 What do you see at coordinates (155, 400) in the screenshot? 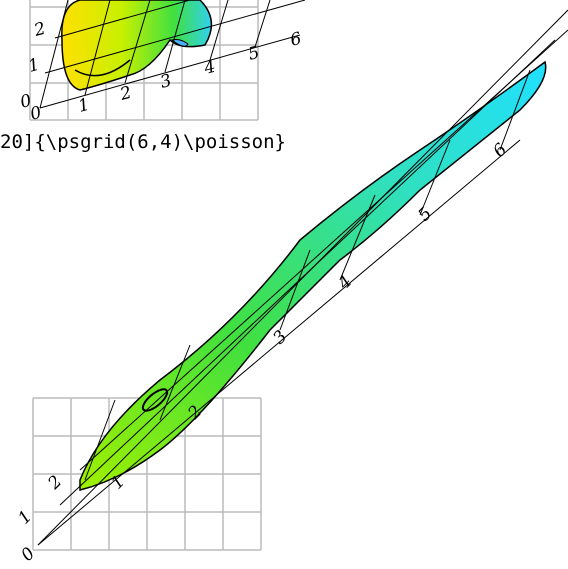
I see `eye` at bounding box center [155, 400].